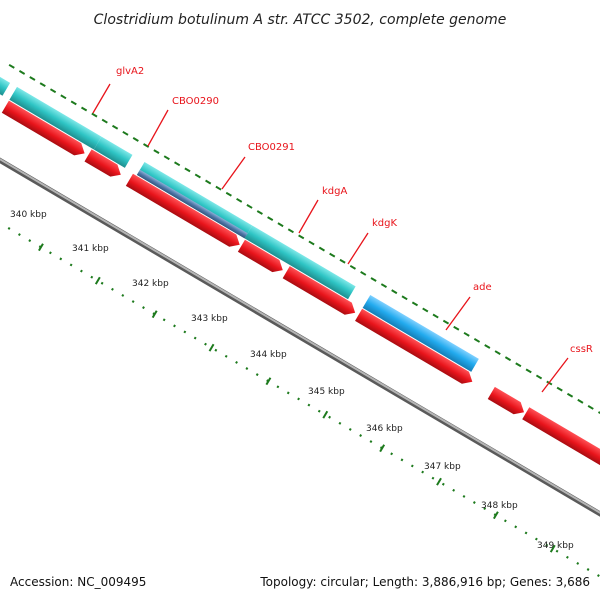 Image resolution: width=600 pixels, height=600 pixels. I want to click on feature-teal-kdga, so click(300, 262).